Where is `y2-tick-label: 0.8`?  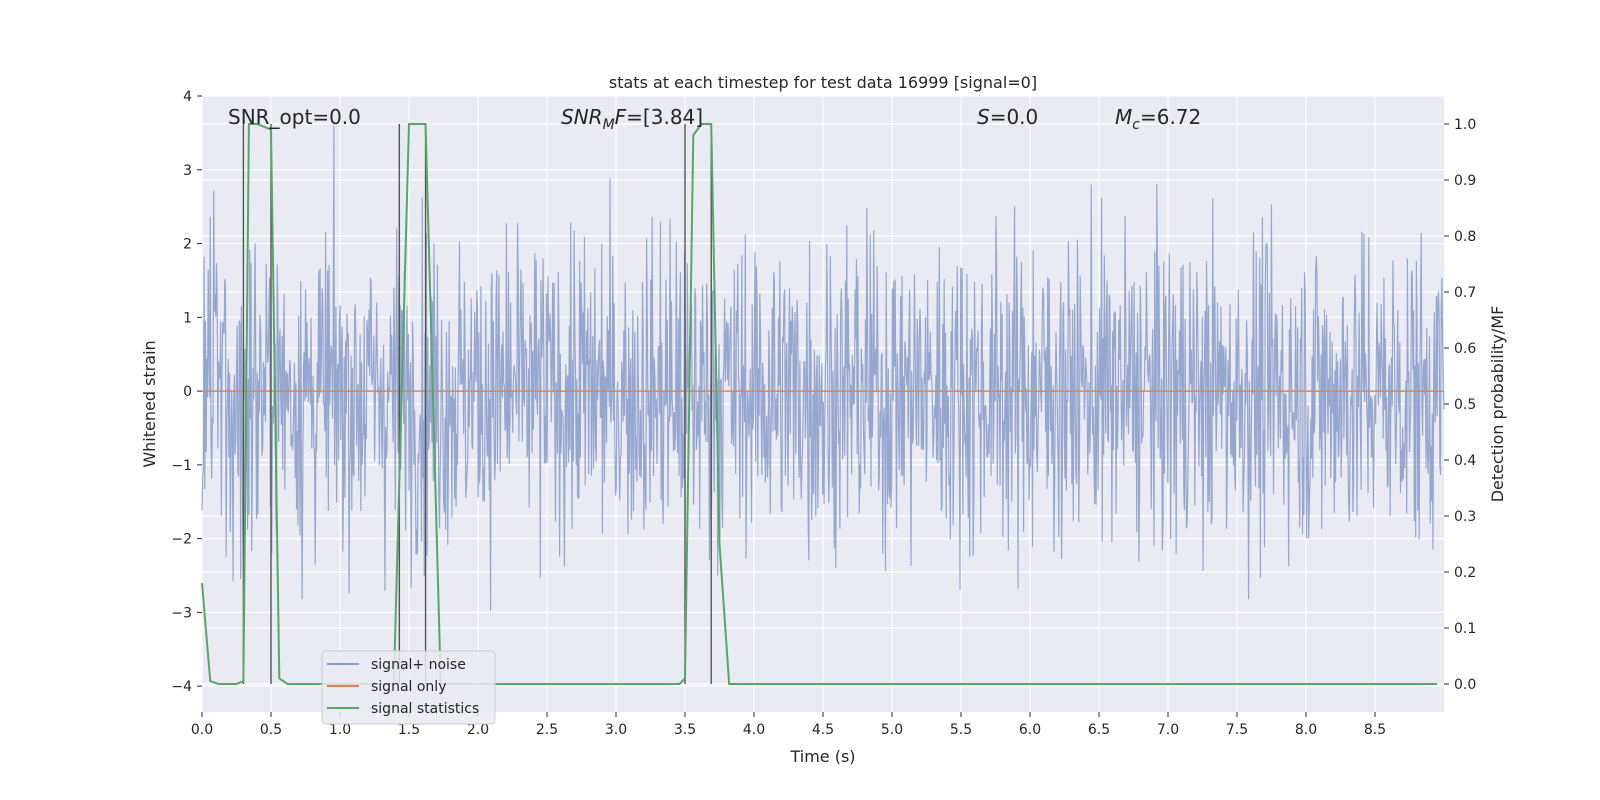 y2-tick-label: 0.8 is located at coordinates (1465, 237).